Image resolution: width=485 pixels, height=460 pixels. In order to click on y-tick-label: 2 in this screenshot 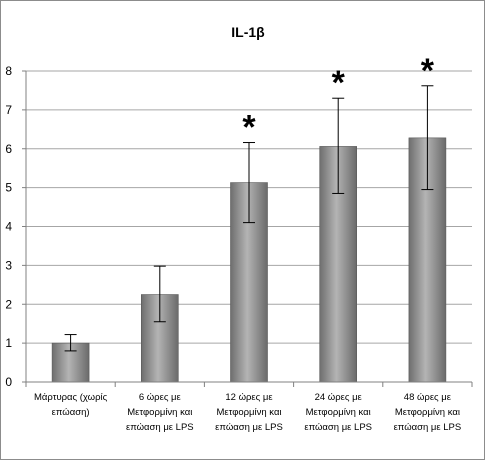, I will do `click(8, 304)`.